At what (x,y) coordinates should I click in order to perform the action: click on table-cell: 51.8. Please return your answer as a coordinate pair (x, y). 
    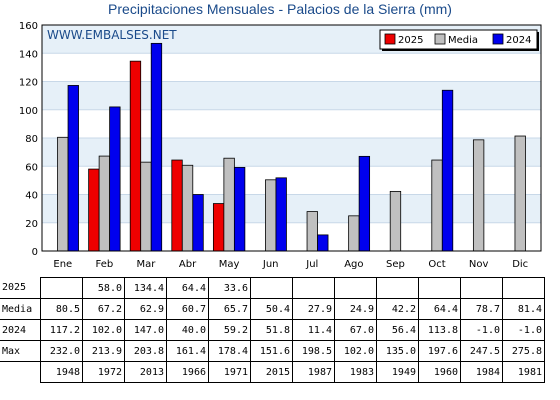
    Looking at the image, I should click on (271, 330).